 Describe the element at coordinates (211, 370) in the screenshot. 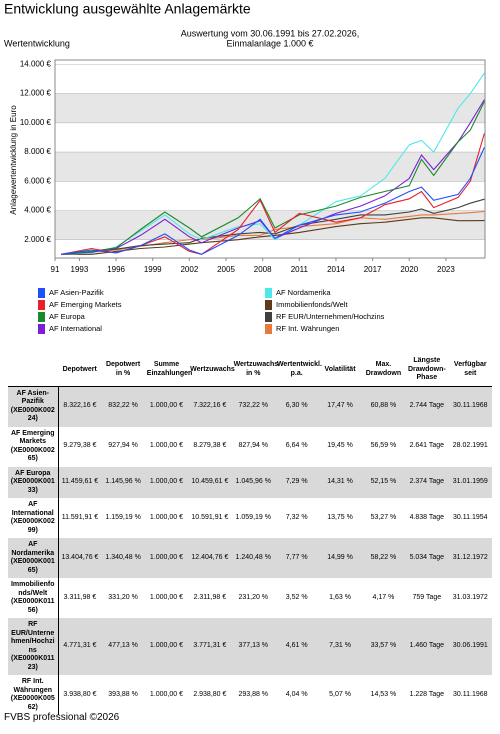

I see `column-header: Wertzuwachs` at that location.